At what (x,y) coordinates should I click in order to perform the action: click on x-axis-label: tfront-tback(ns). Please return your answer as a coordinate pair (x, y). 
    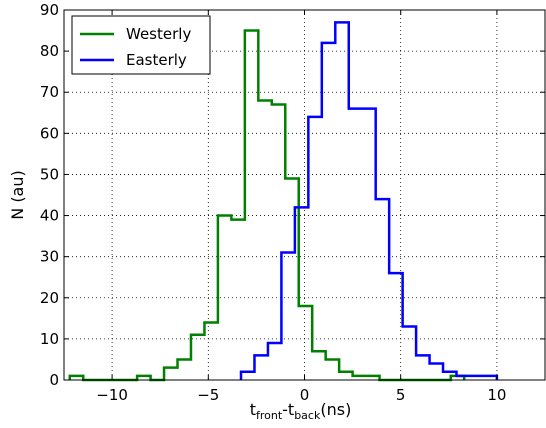
    Looking at the image, I should click on (301, 411).